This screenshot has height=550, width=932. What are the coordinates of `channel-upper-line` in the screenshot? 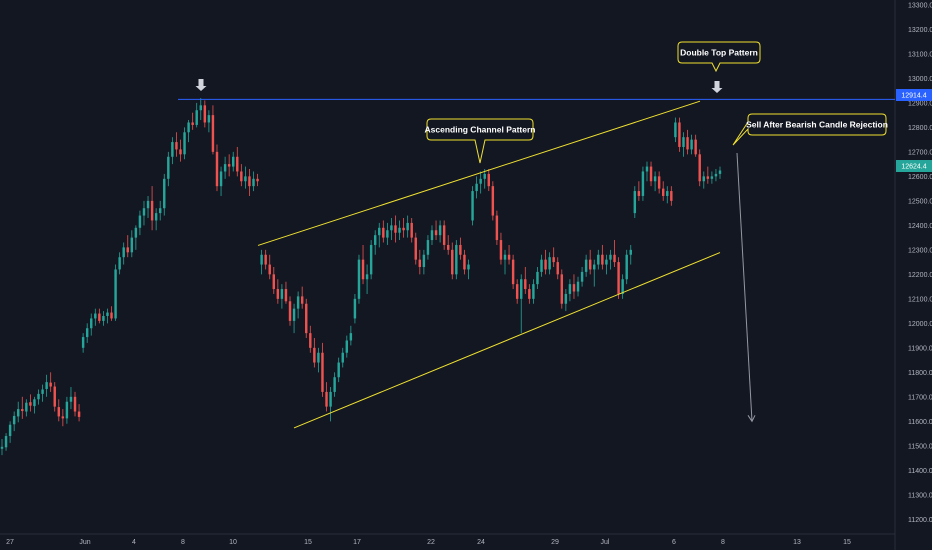 It's located at (479, 173).